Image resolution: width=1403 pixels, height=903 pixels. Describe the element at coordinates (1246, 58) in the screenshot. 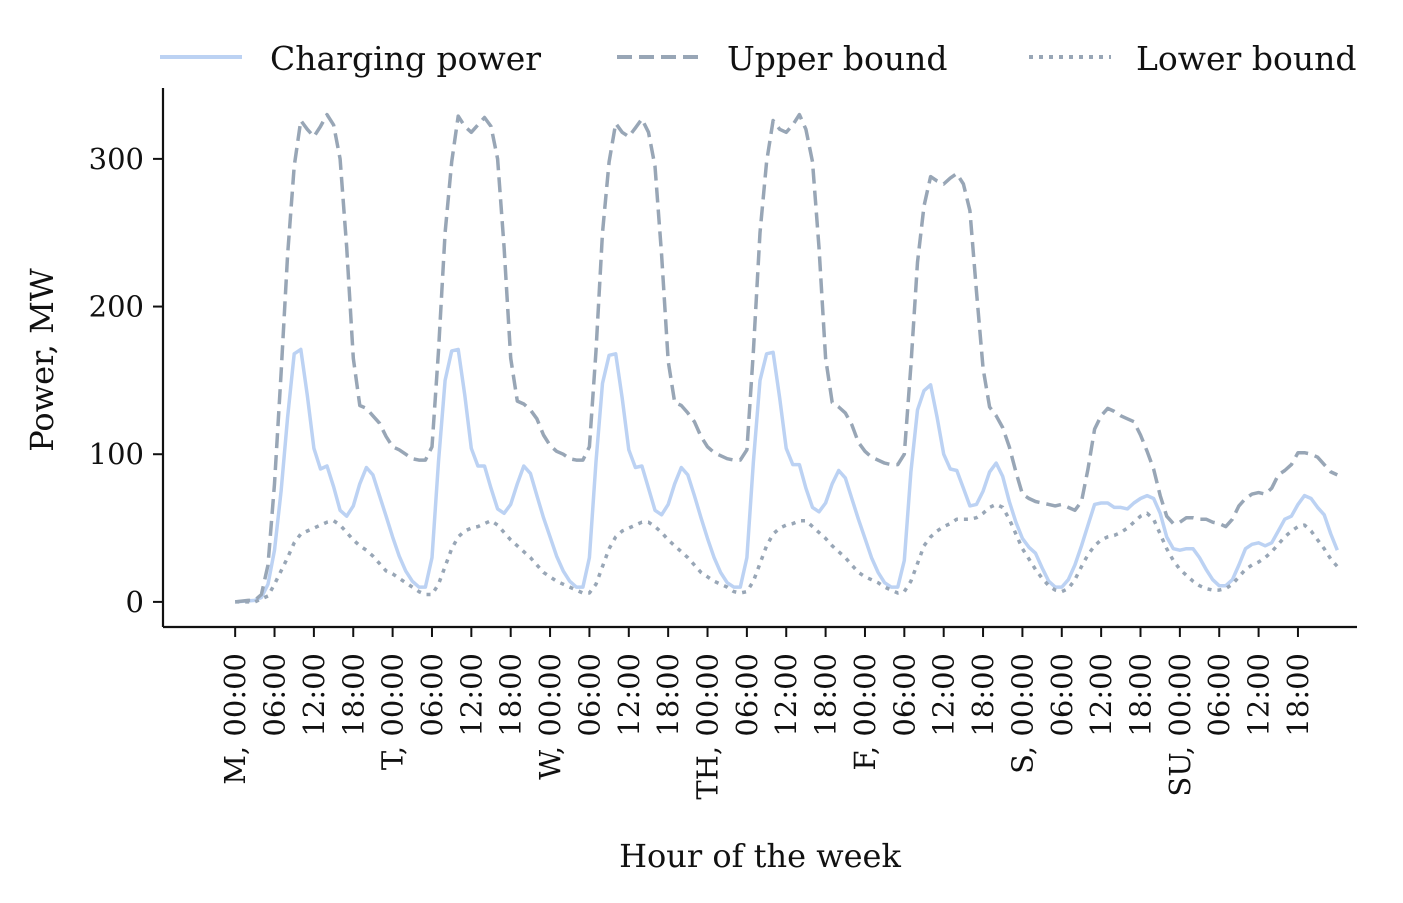

I see `legend-label-lower-bound: Lower bound` at that location.